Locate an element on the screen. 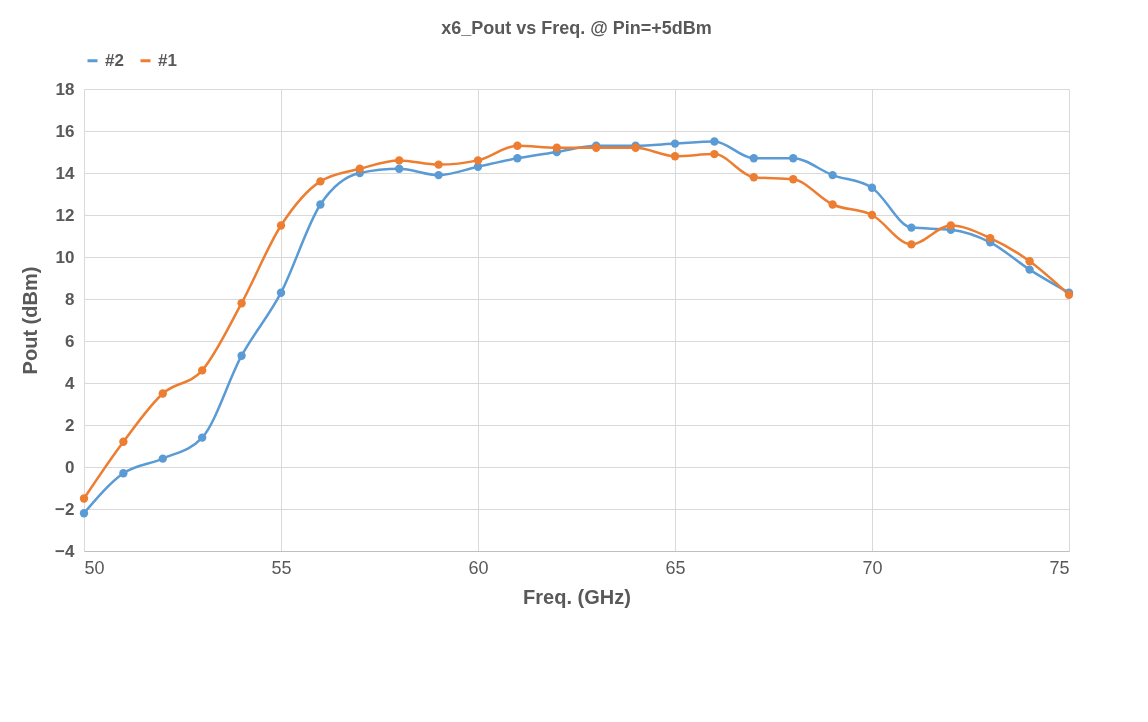 Image resolution: width=1148 pixels, height=722 pixels. y-tick-label: 10 is located at coordinates (65, 257).